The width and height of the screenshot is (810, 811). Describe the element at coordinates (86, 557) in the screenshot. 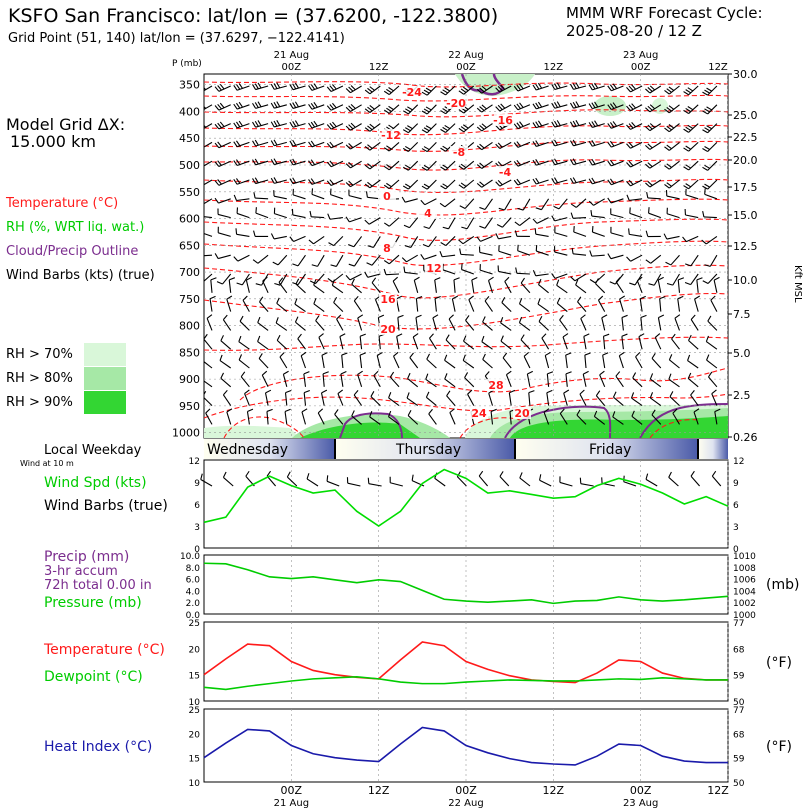

I see `precip-label: Precip (mm)` at that location.